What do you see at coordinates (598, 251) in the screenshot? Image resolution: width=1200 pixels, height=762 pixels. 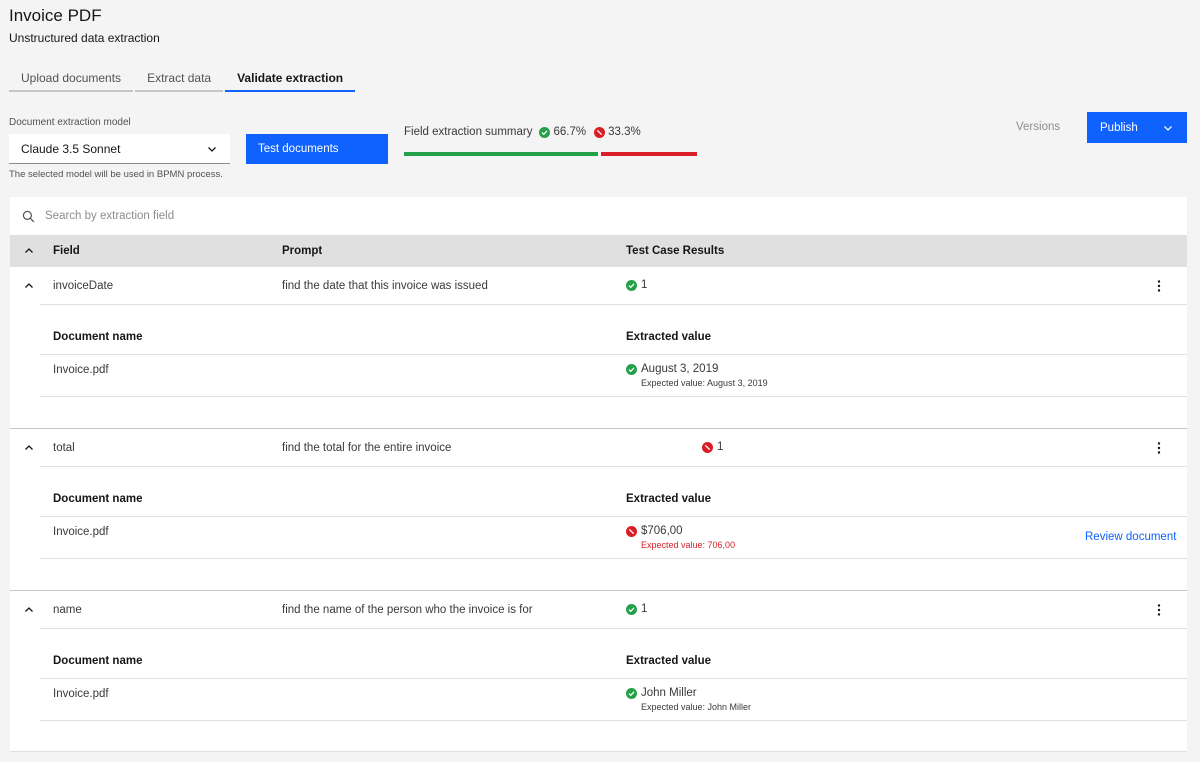 I see `table-header: Field Prompt Test Case Results` at bounding box center [598, 251].